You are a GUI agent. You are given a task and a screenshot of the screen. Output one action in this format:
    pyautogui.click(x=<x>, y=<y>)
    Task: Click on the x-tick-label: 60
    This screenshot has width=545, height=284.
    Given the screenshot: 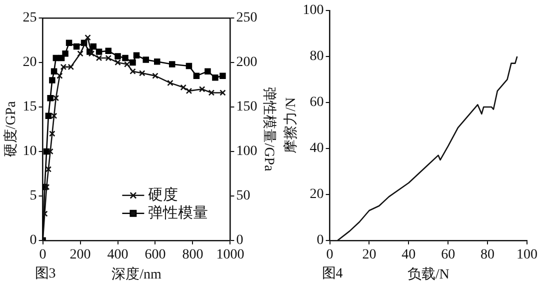 What is the action you would take?
    pyautogui.click(x=448, y=254)
    